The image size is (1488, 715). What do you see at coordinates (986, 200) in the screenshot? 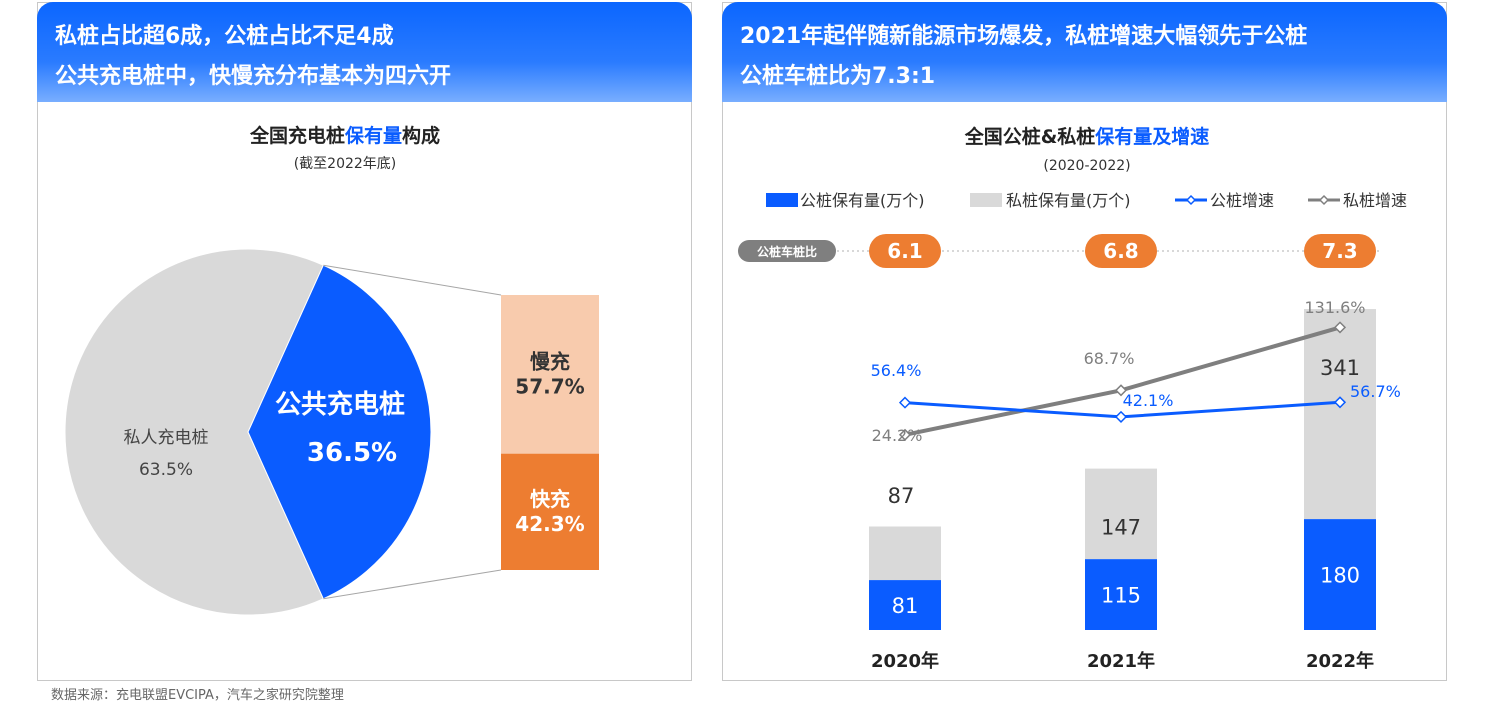
I see `legend-swatch-private` at bounding box center [986, 200].